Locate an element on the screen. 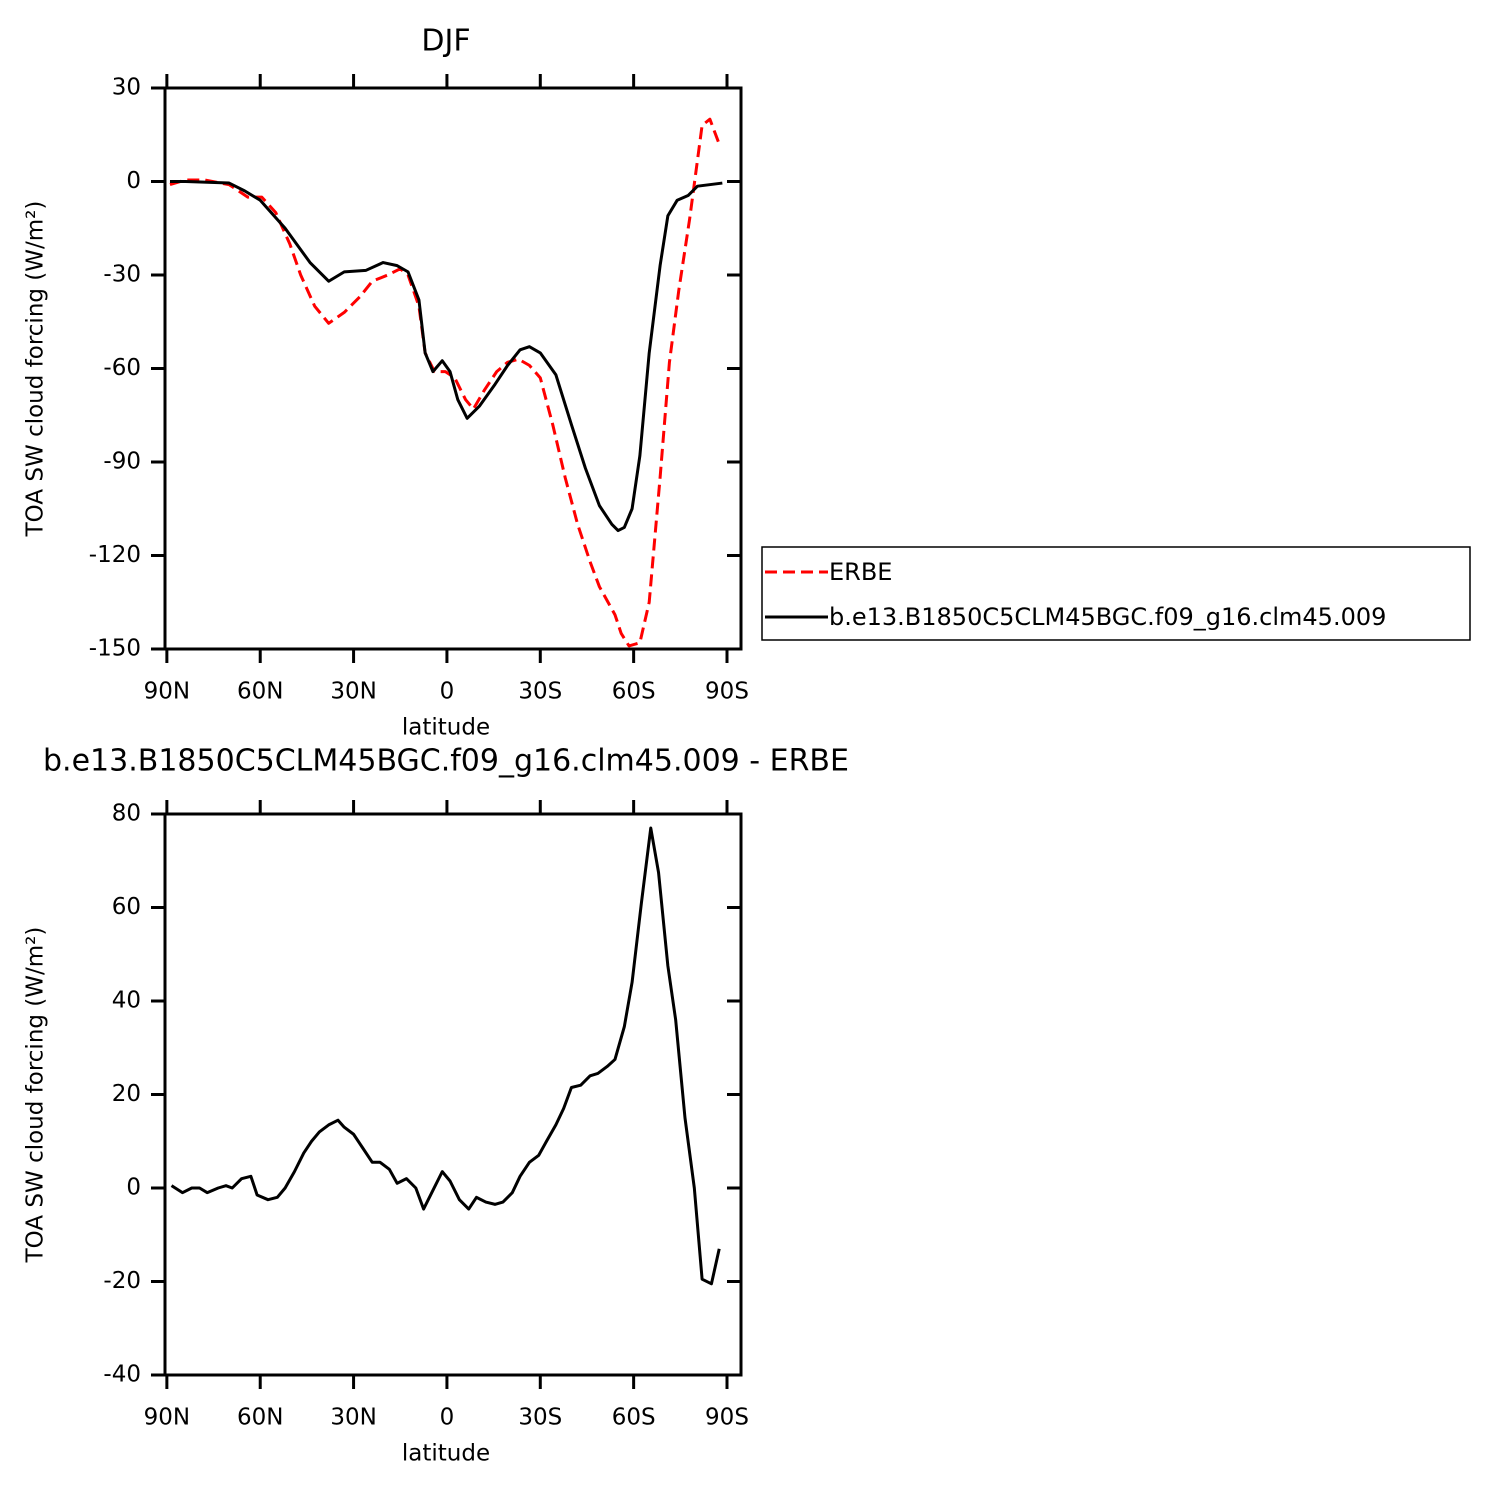  legend-box is located at coordinates (1116, 593).